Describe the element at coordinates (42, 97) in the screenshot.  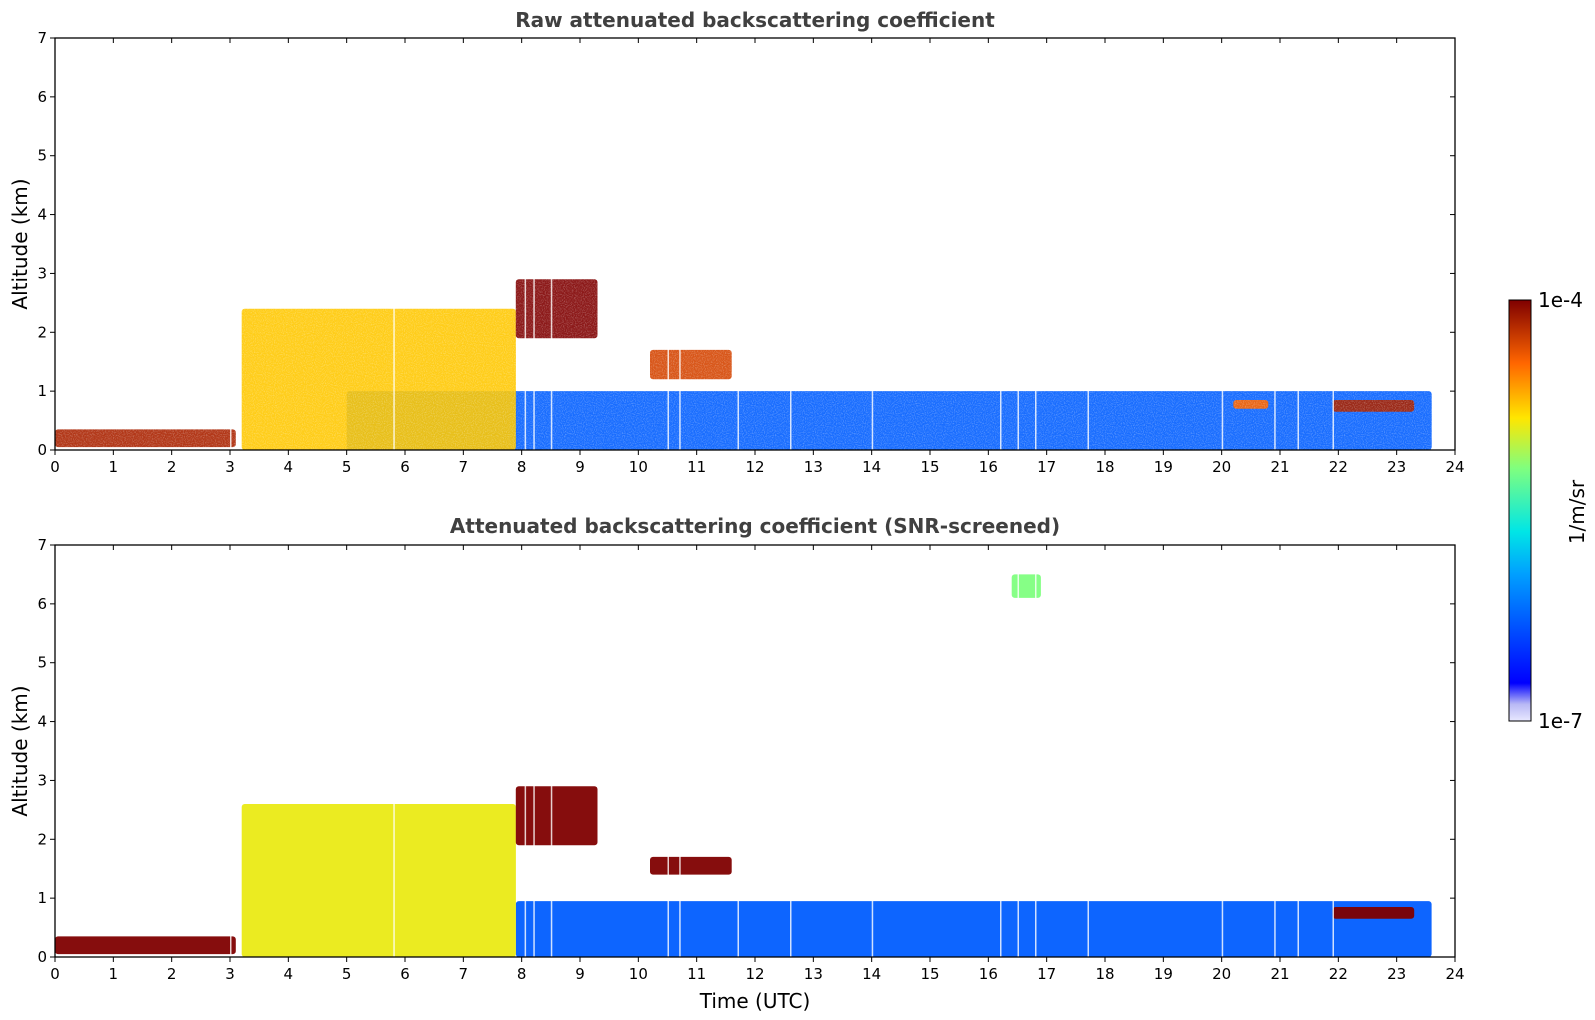
I see `panel-raw-y-tick-label: 6` at that location.